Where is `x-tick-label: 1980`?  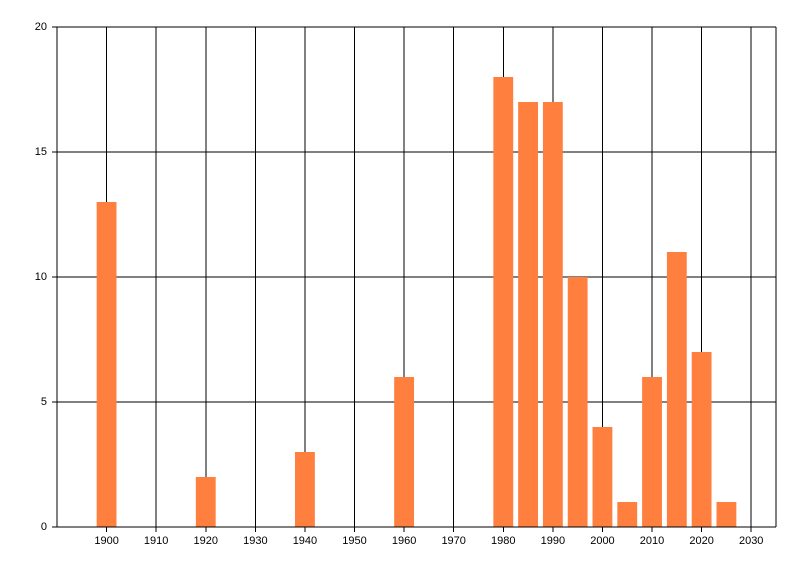
x-tick-label: 1980 is located at coordinates (503, 541).